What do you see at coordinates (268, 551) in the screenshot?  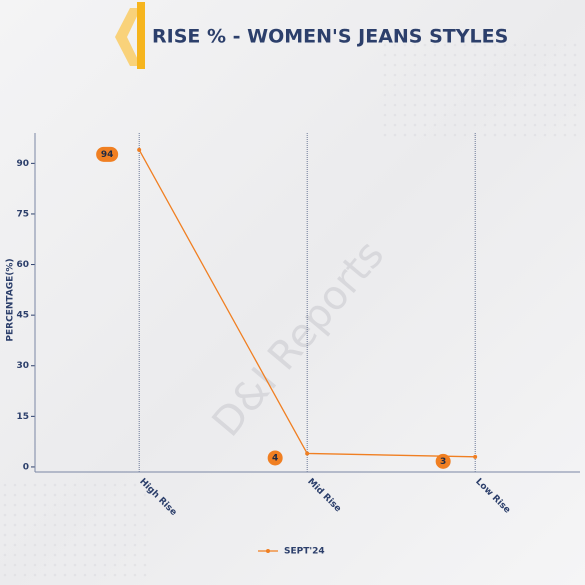 I see `legend-marker` at bounding box center [268, 551].